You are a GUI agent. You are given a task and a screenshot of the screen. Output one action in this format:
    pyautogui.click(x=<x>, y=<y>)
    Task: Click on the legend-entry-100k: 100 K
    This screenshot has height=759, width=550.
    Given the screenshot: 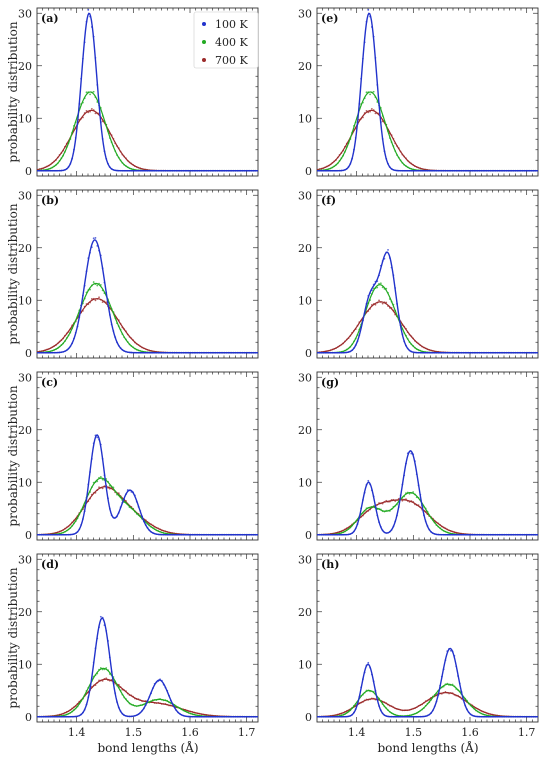 What is the action you would take?
    pyautogui.click(x=225, y=24)
    